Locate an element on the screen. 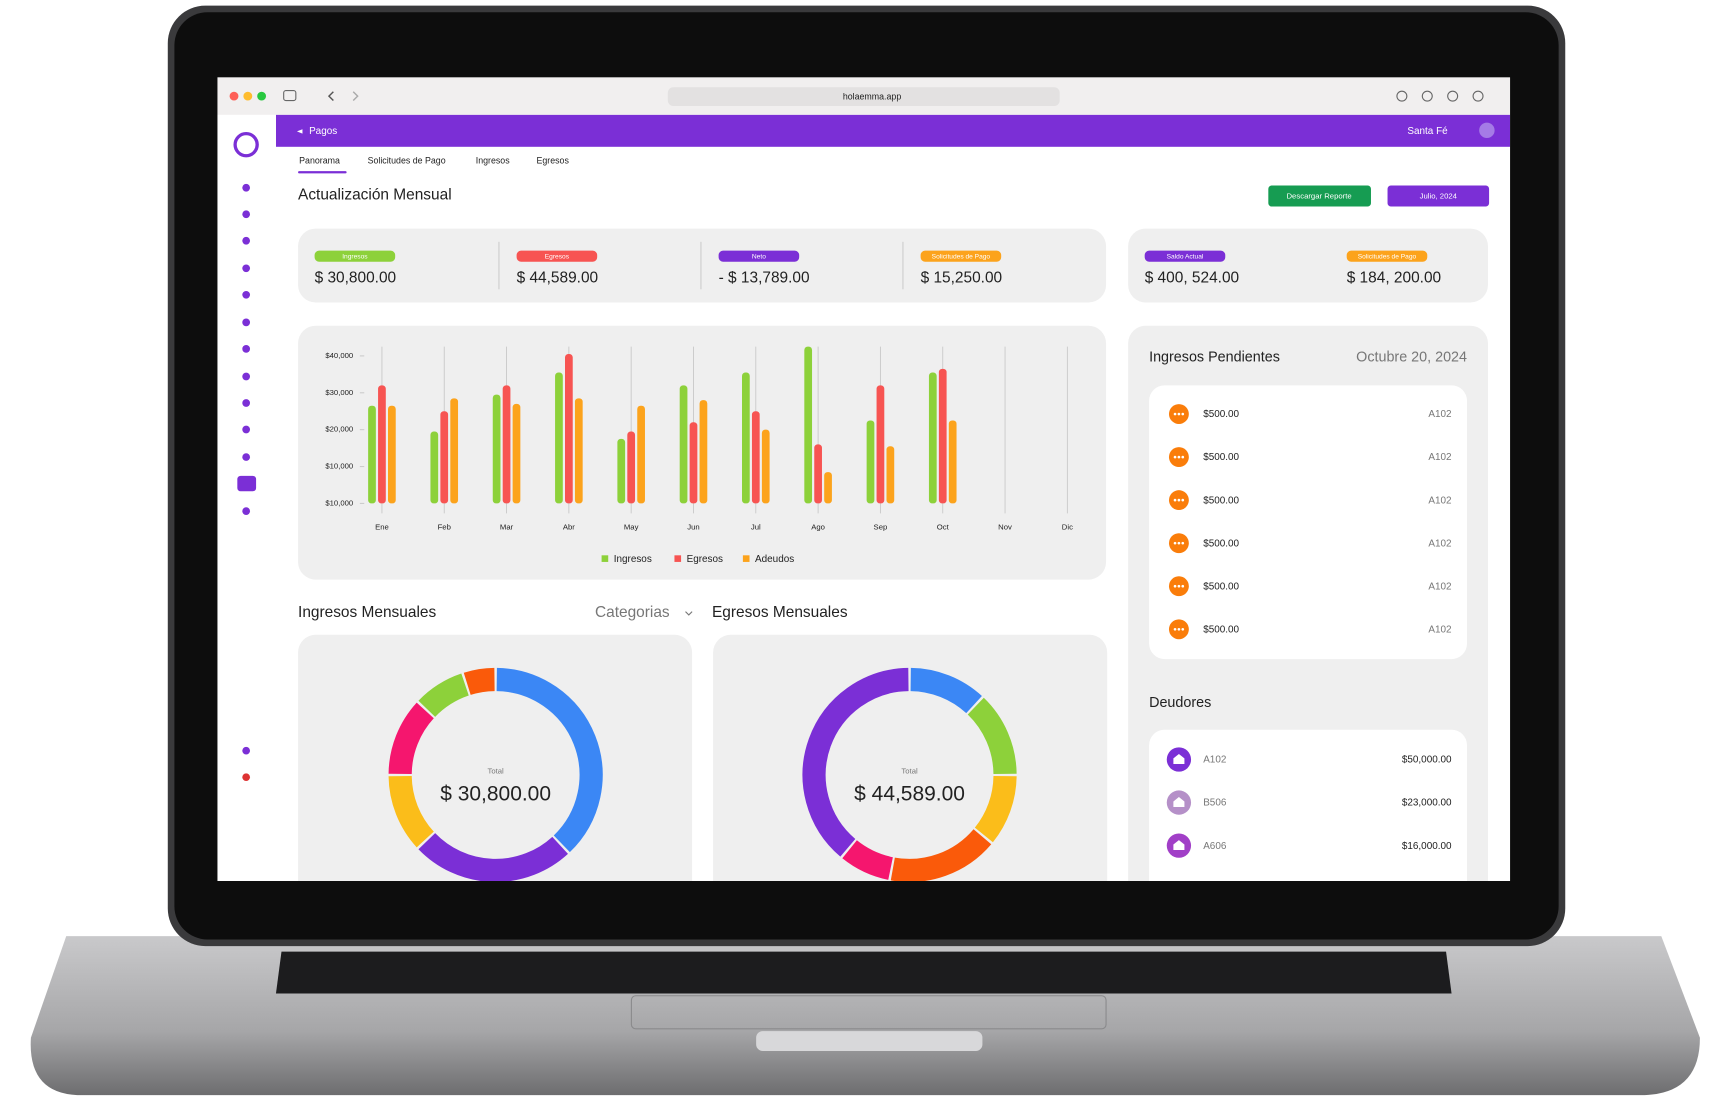 Image resolution: width=1722 pixels, height=1104 pixels. tab: Solicitudes de Pago is located at coordinates (407, 161).